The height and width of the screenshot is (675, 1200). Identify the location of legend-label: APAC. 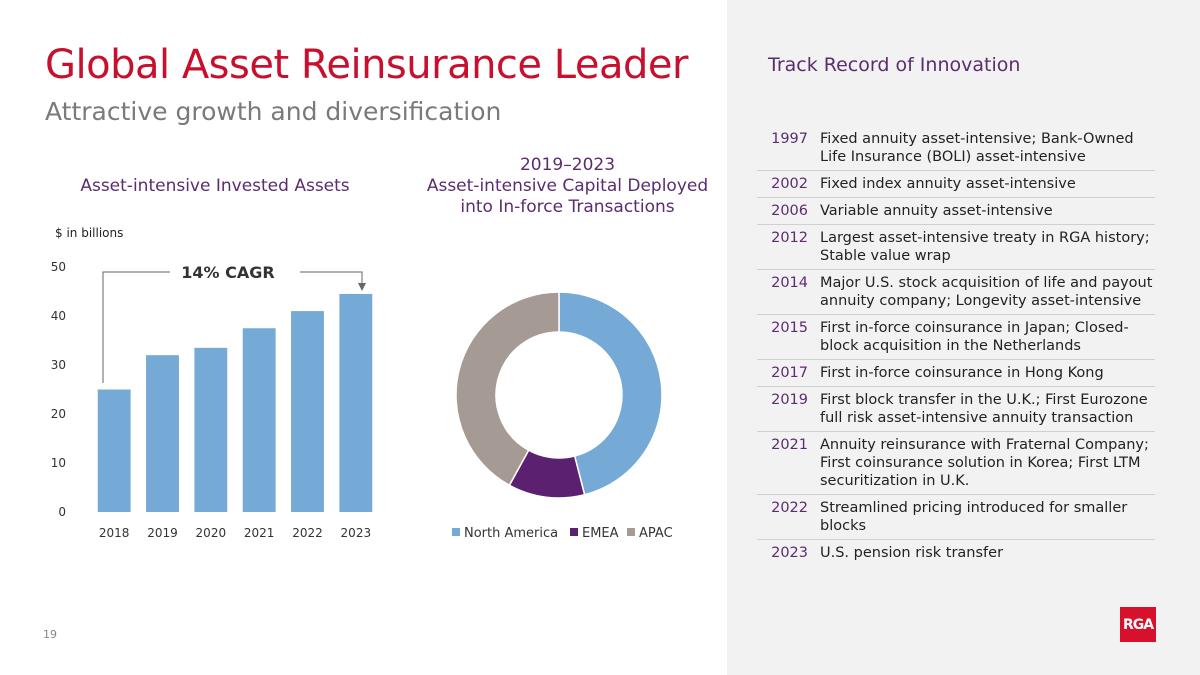
(656, 533).